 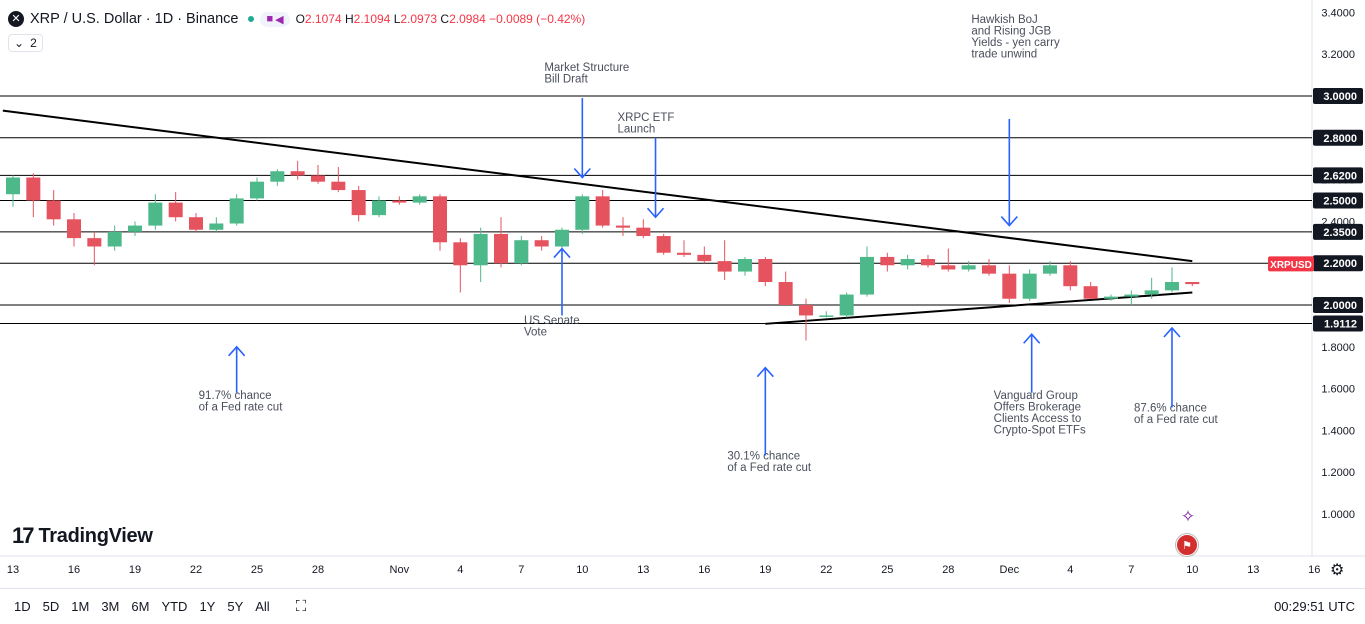 I want to click on annotation-text: Offers Brokerage, so click(x=1037, y=408).